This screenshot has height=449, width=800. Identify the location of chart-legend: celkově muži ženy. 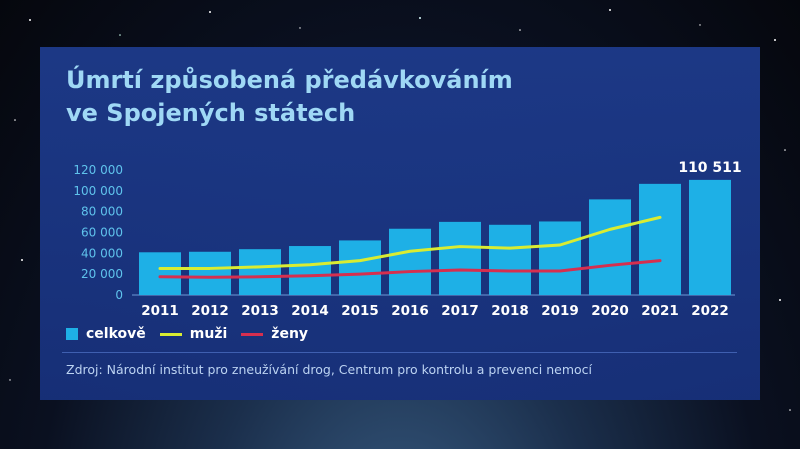
(194, 334).